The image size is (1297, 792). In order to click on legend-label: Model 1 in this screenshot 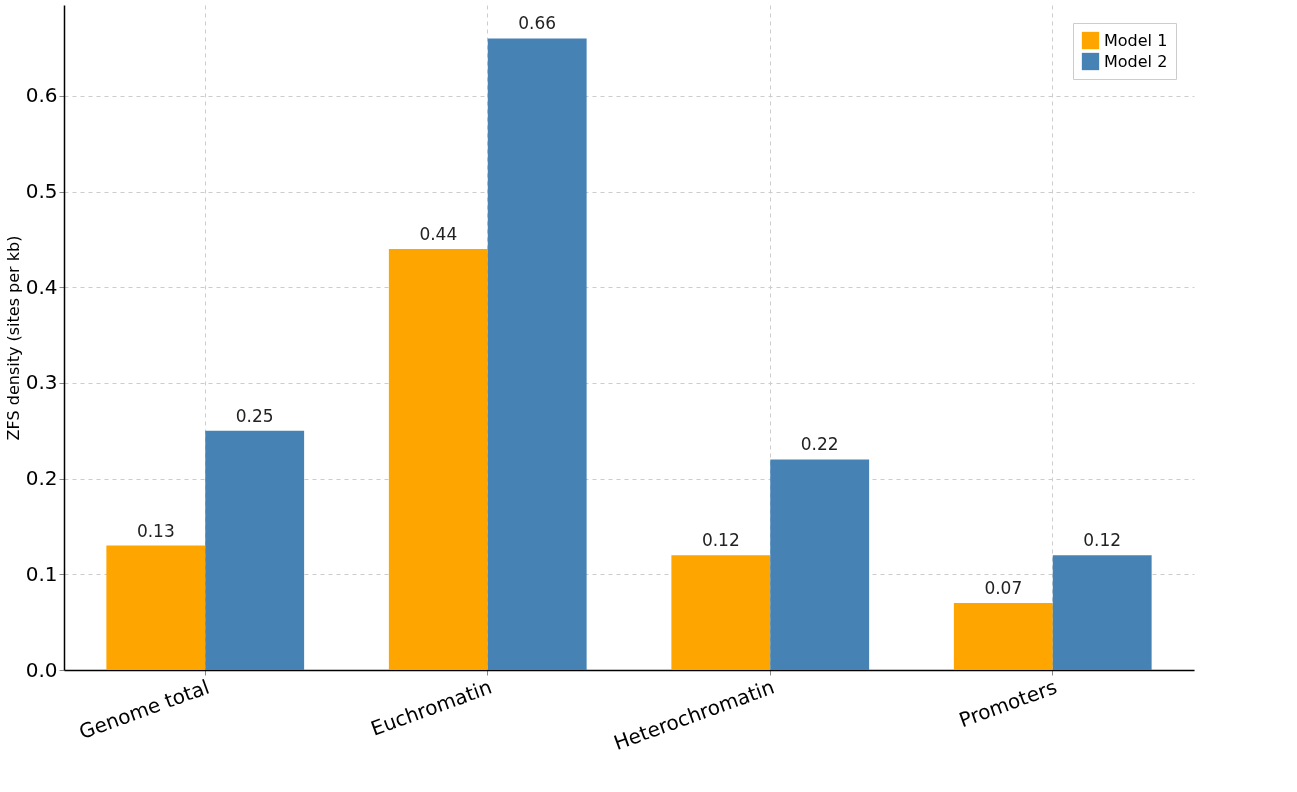, I will do `click(1136, 40)`.